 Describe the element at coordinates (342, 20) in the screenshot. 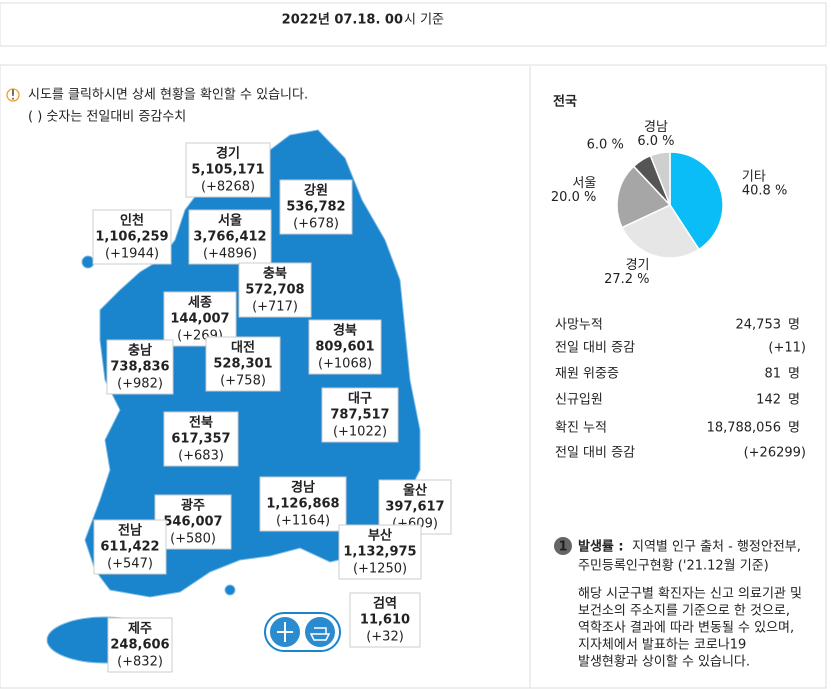

I see `date: 2022년 07.18. 00` at that location.